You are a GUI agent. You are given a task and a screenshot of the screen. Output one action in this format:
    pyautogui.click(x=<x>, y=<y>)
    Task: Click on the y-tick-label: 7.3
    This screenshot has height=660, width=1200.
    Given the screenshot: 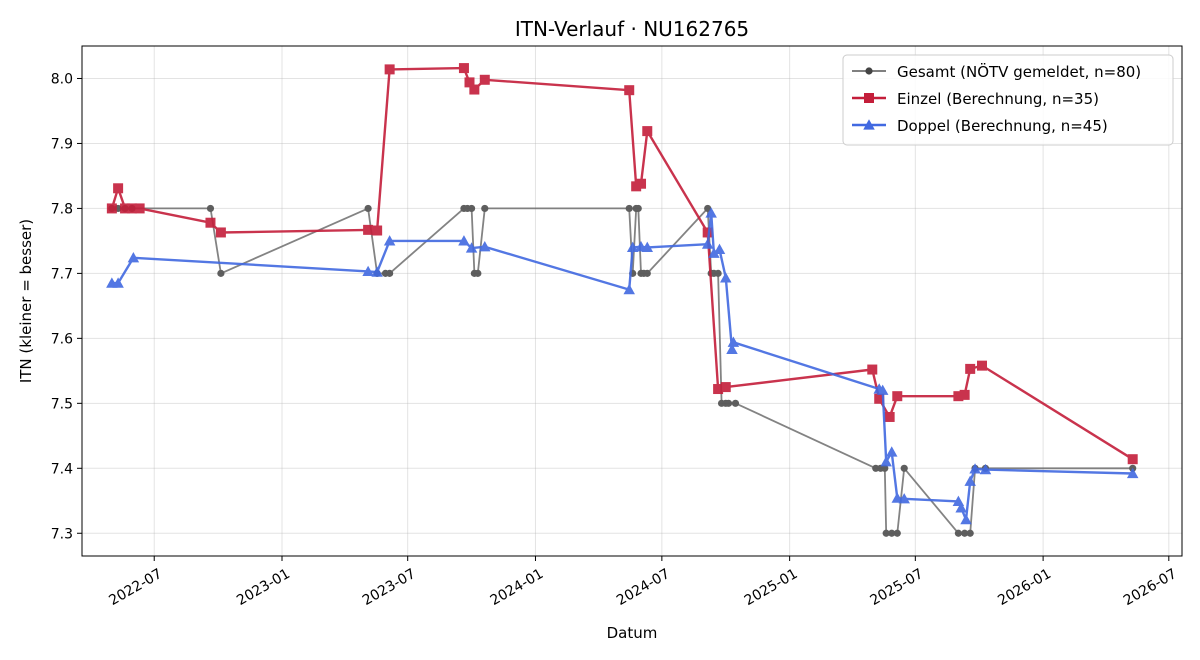 What is the action you would take?
    pyautogui.click(x=62, y=534)
    